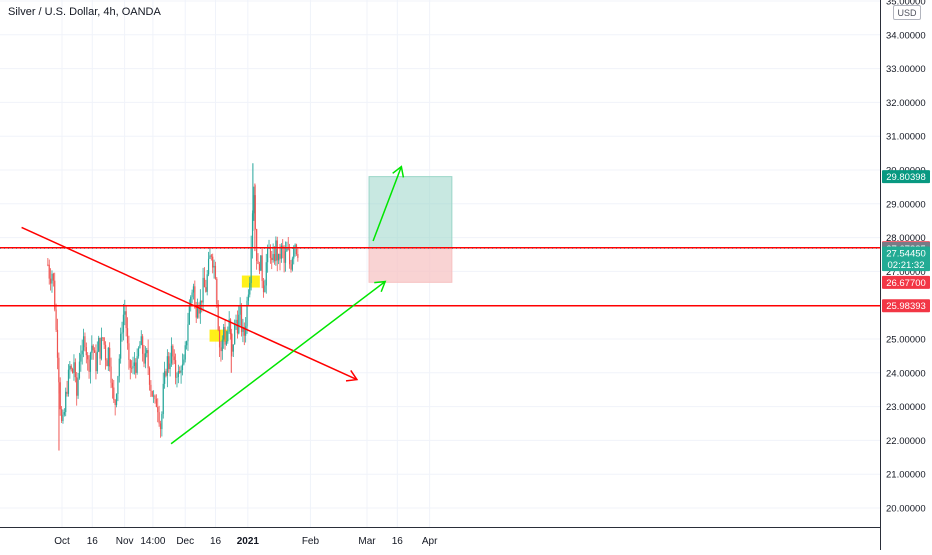 The width and height of the screenshot is (932, 555). What do you see at coordinates (906, 103) in the screenshot?
I see `y-tick-label: 32.00000` at bounding box center [906, 103].